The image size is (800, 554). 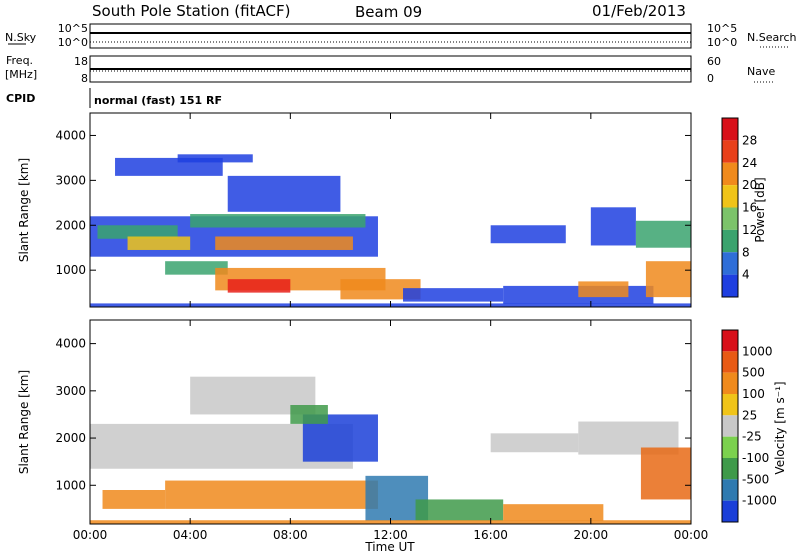 I want to click on noise-strip: 10^5 10^0 10^5 10^0 N.Sky N.Search, so click(x=401, y=35).